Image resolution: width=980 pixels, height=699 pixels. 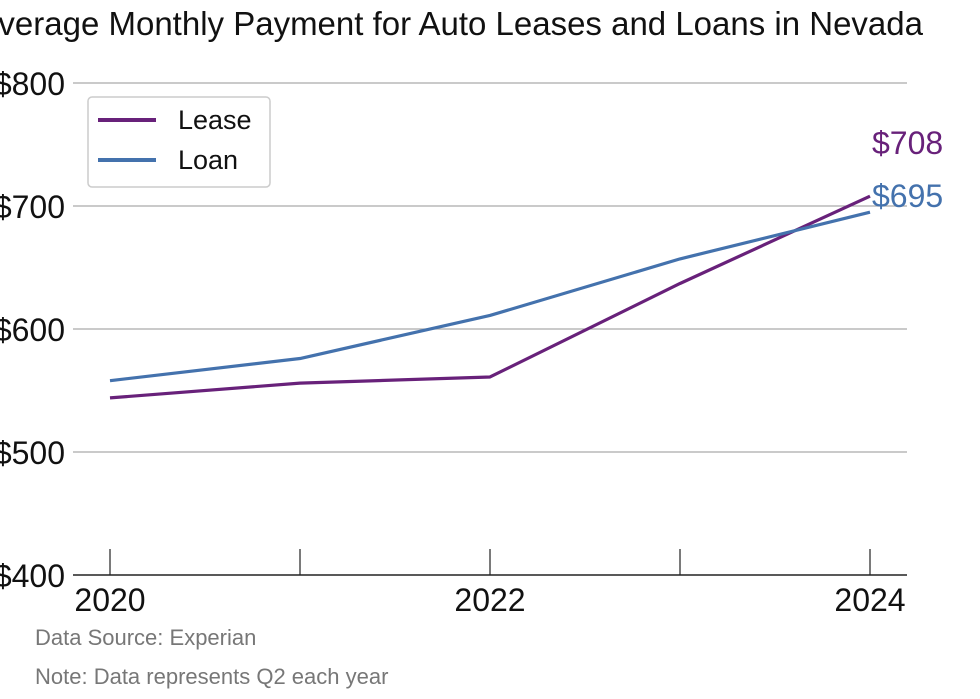 I want to click on end-label-lease: $708, so click(x=907, y=143).